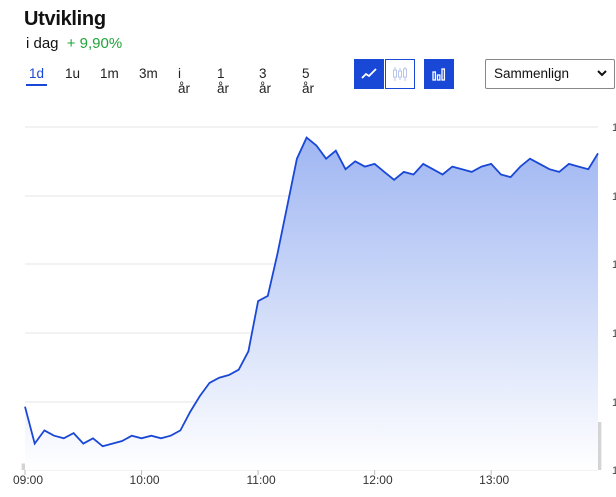  What do you see at coordinates (602, 73) in the screenshot?
I see `chevron-down-icon` at bounding box center [602, 73].